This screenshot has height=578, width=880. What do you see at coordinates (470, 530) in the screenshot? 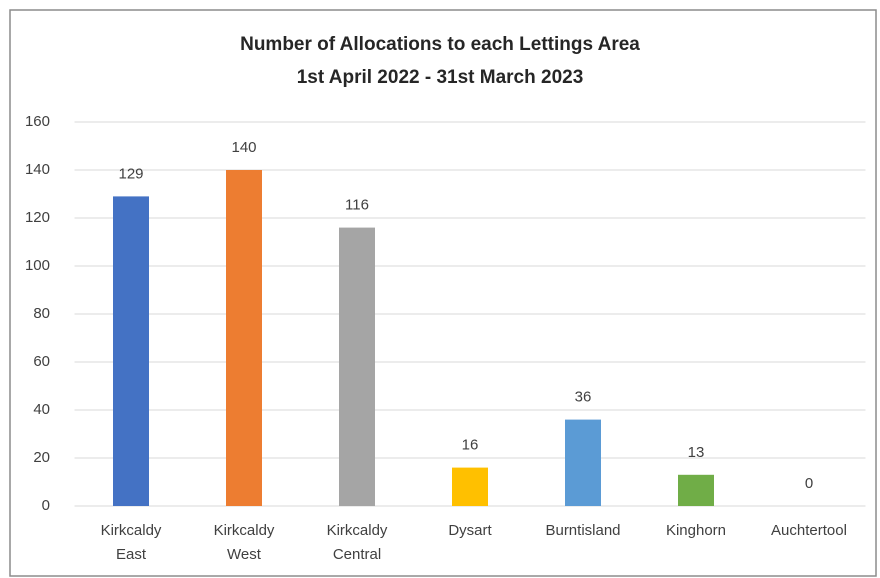
I see `x-tick-label: Dysart` at bounding box center [470, 530].